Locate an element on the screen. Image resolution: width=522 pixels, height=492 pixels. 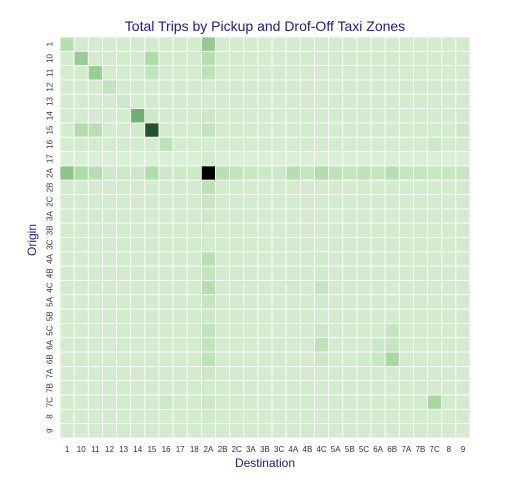
x-tick-label: 18 is located at coordinates (194, 449).